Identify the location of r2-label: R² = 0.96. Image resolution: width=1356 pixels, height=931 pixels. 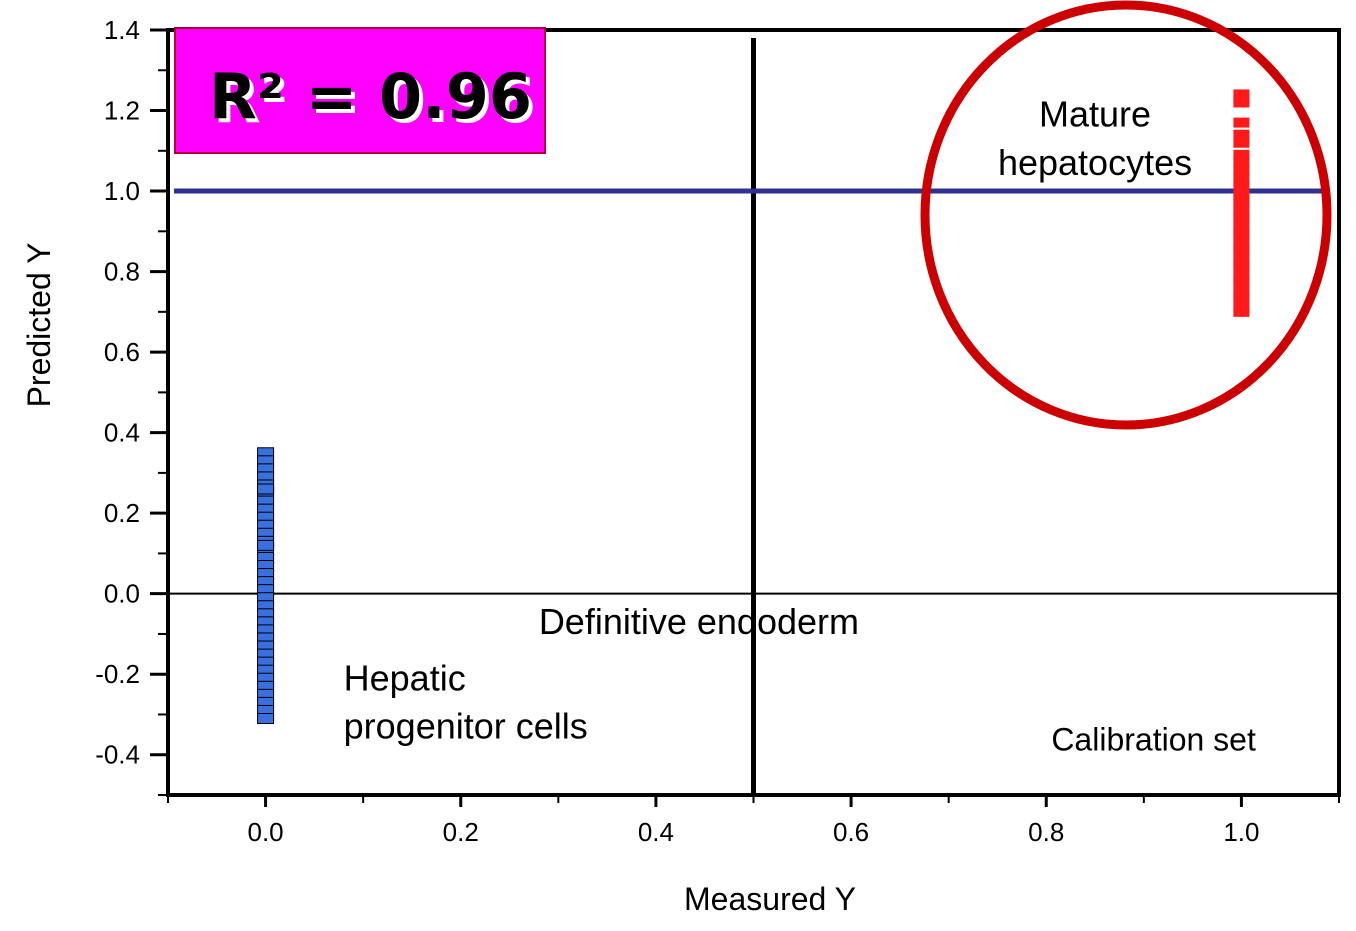
(370, 96).